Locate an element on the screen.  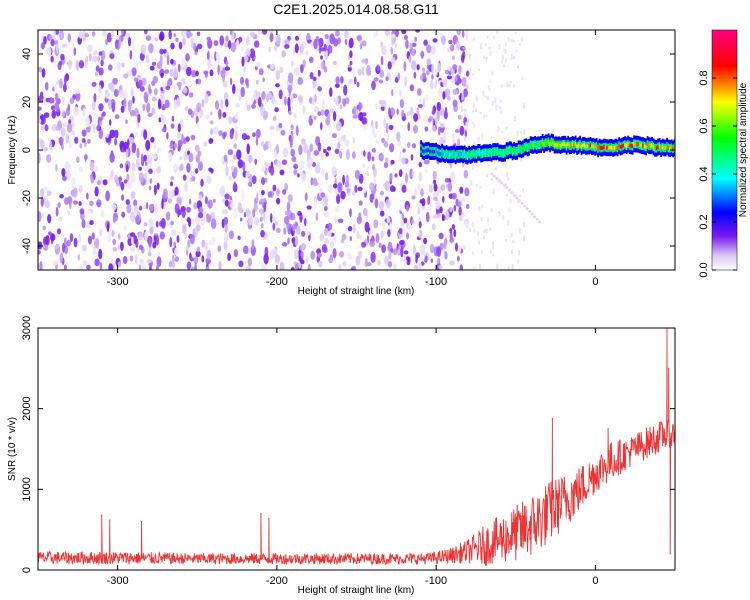
y-tick-label: 3000 is located at coordinates (27, 328).